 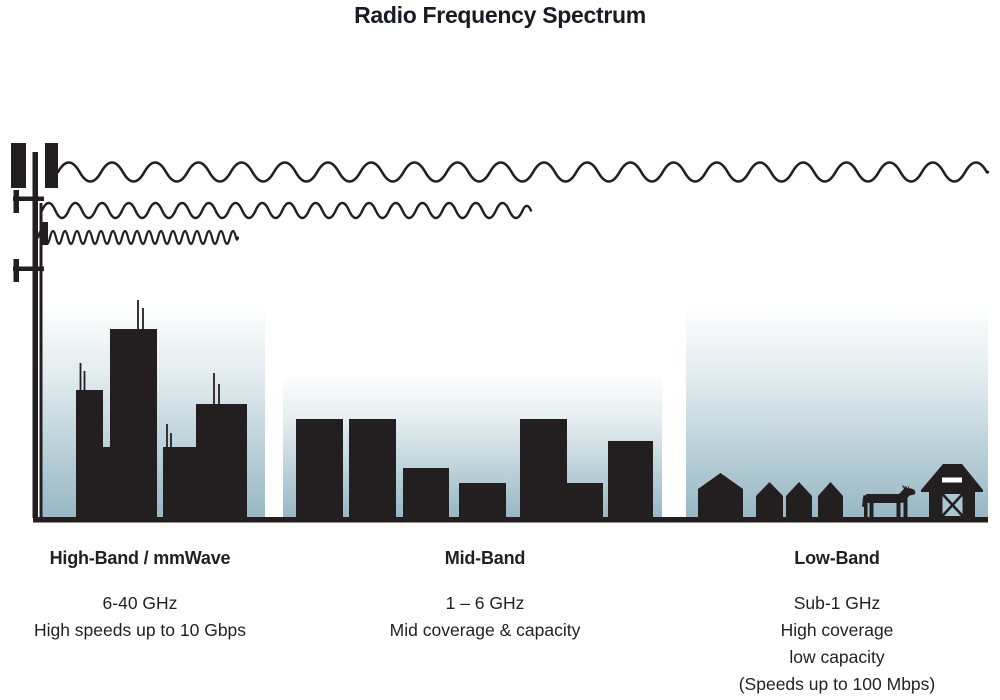 I want to click on rooftop-antennas, so click(x=149, y=373).